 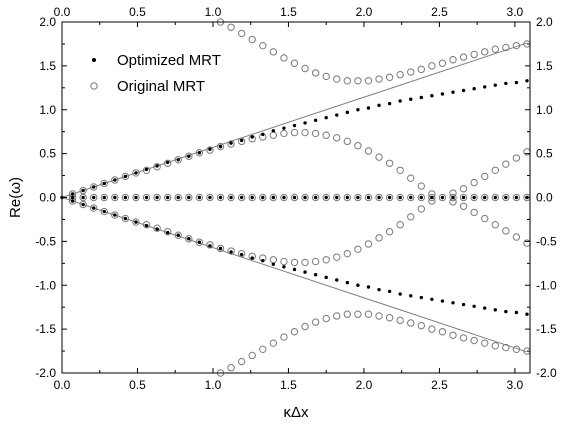 What do you see at coordinates (544, 22) in the screenshot?
I see `y-tick-label-right: 2.0` at bounding box center [544, 22].